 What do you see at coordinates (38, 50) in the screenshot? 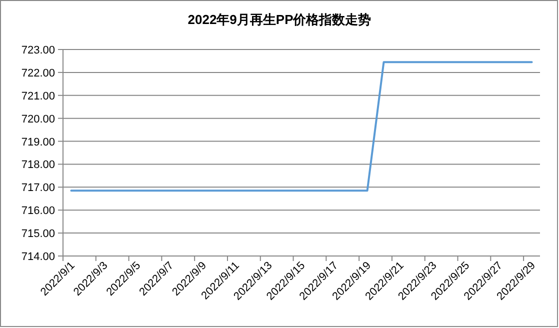
I see `y-tick-label: 723.00` at bounding box center [38, 50].